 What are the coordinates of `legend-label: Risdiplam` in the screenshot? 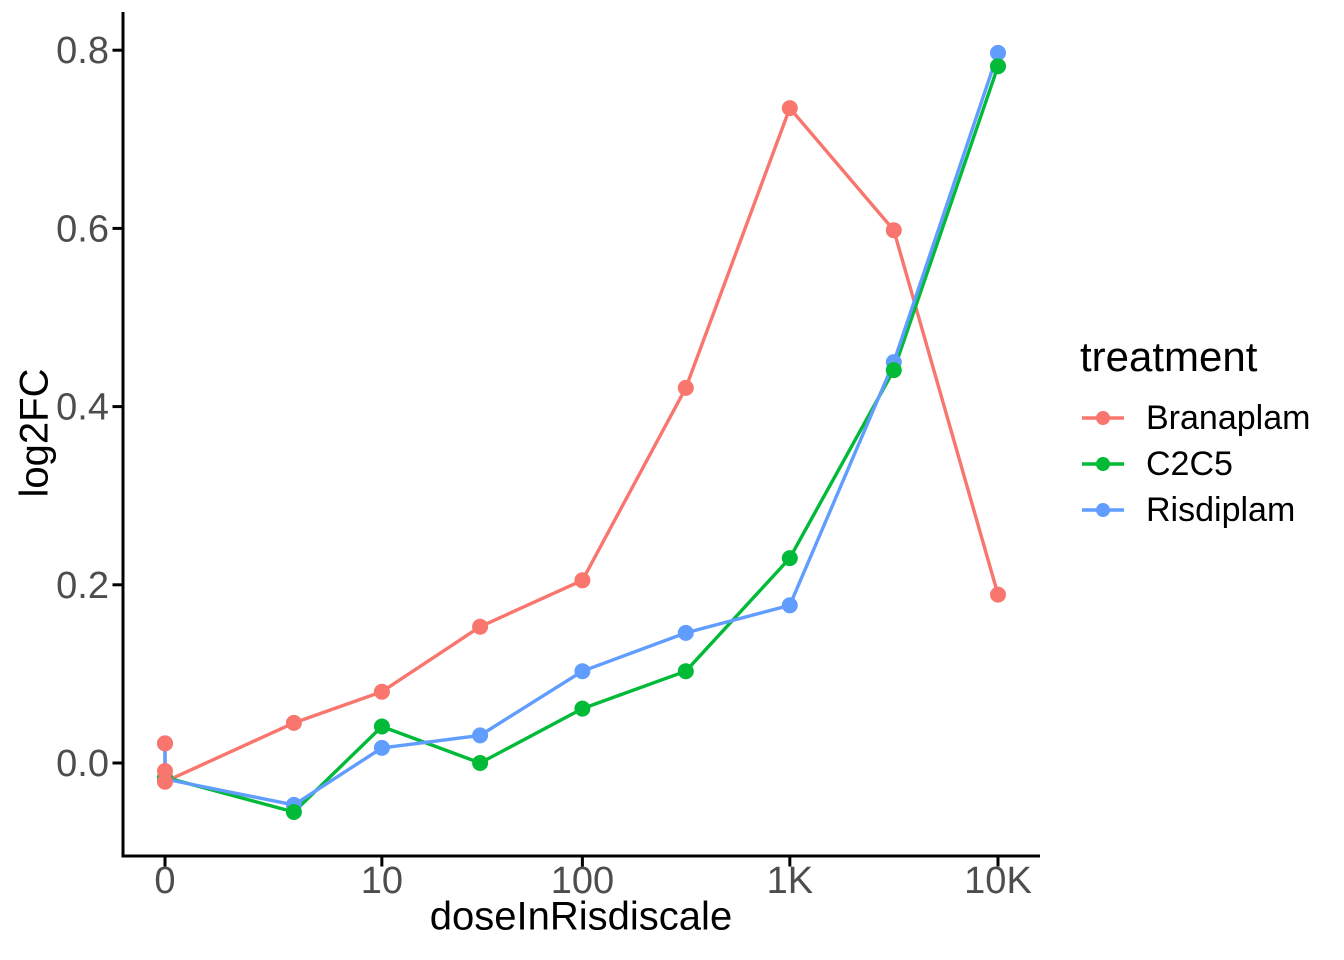 It's located at (1221, 509).